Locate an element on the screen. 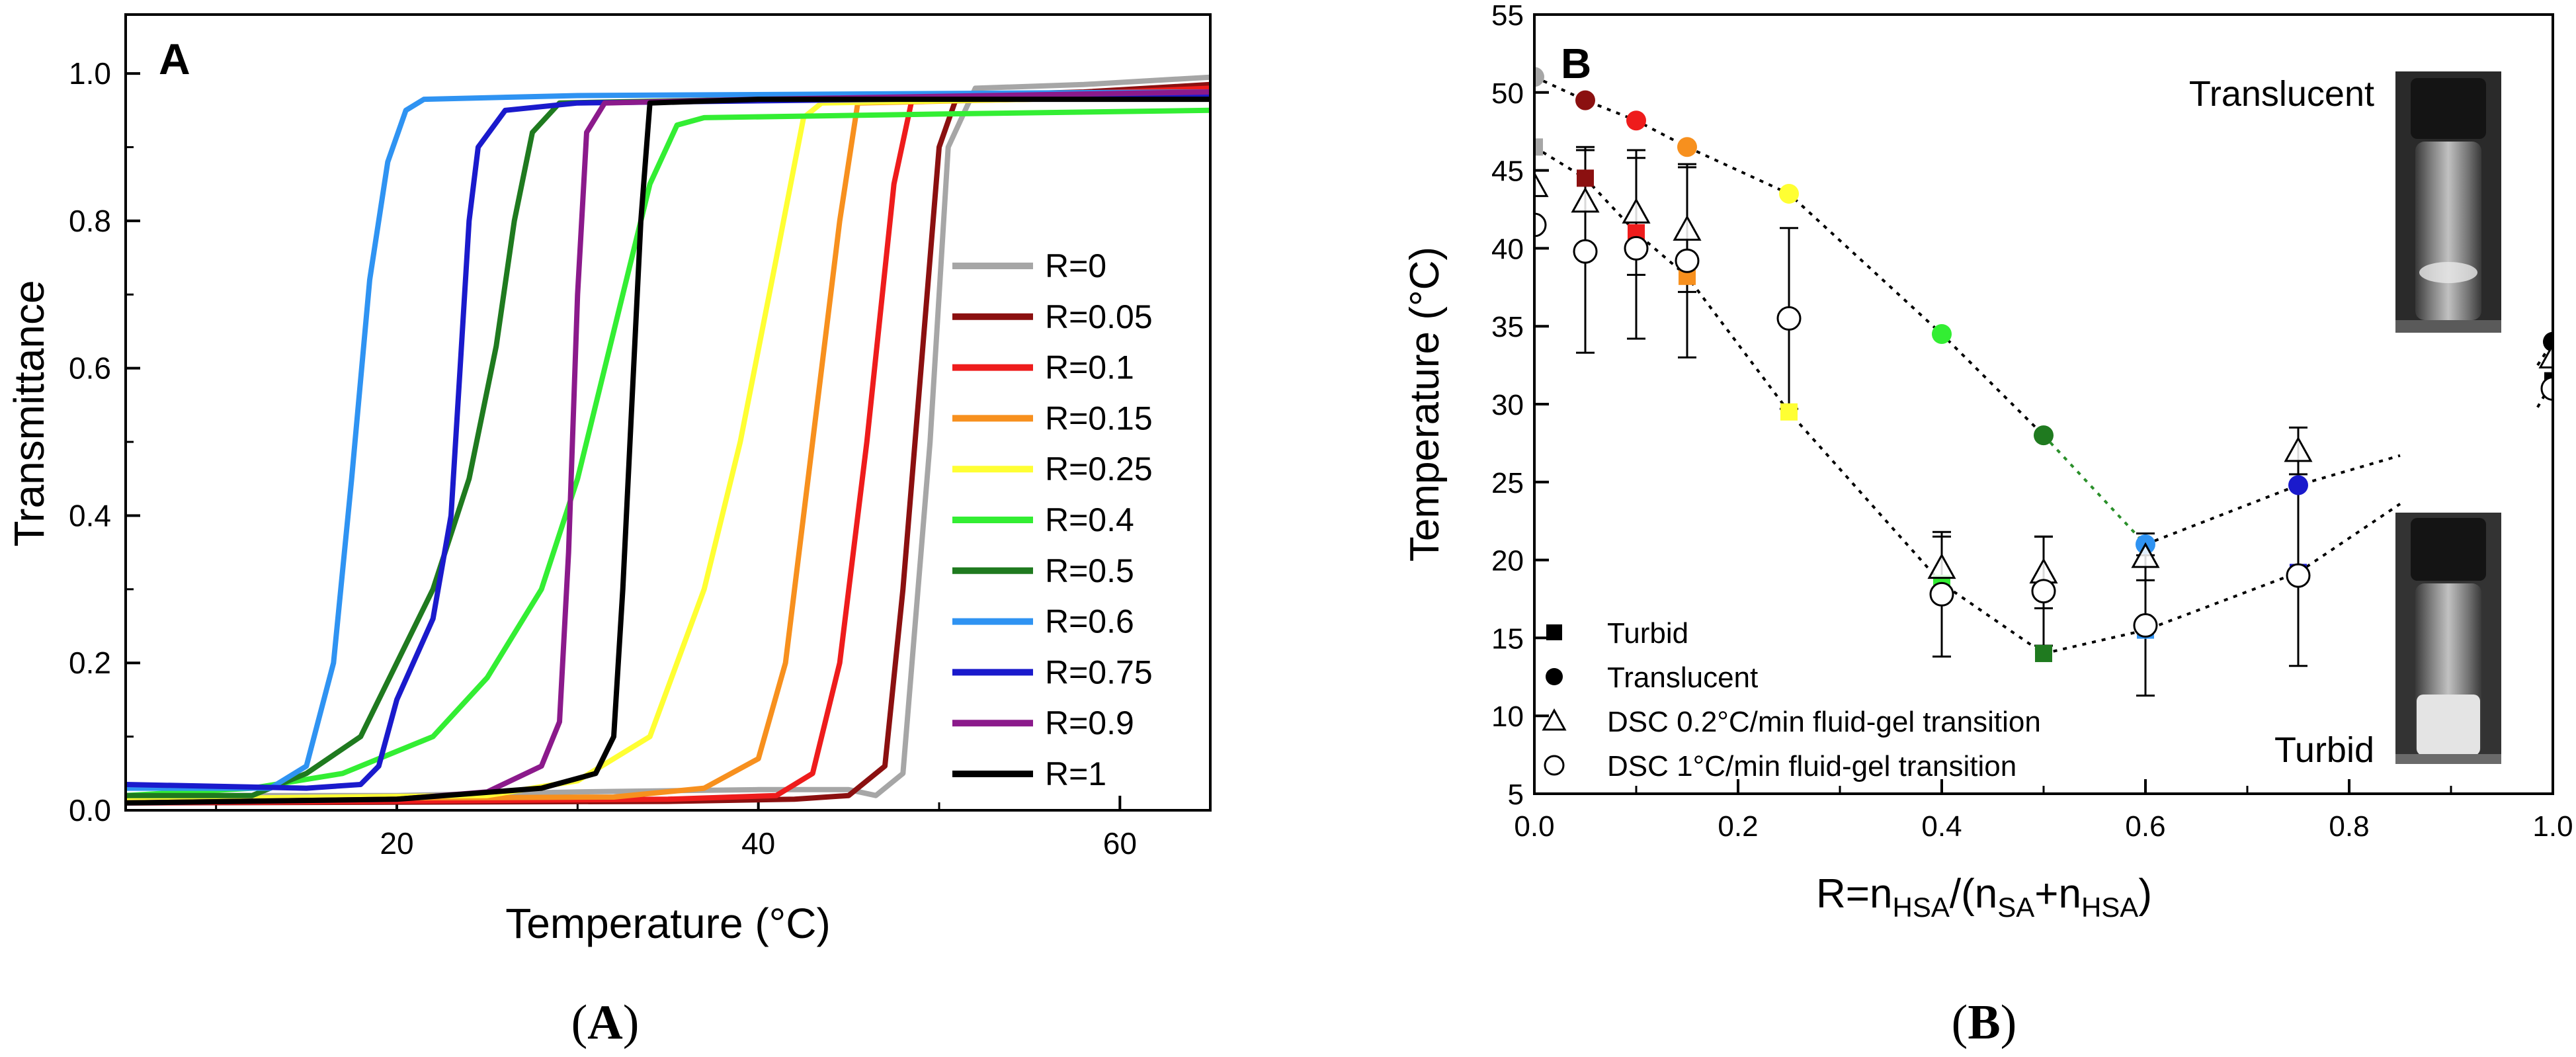  panel-a-x-tick-label: 40 is located at coordinates (758, 844).